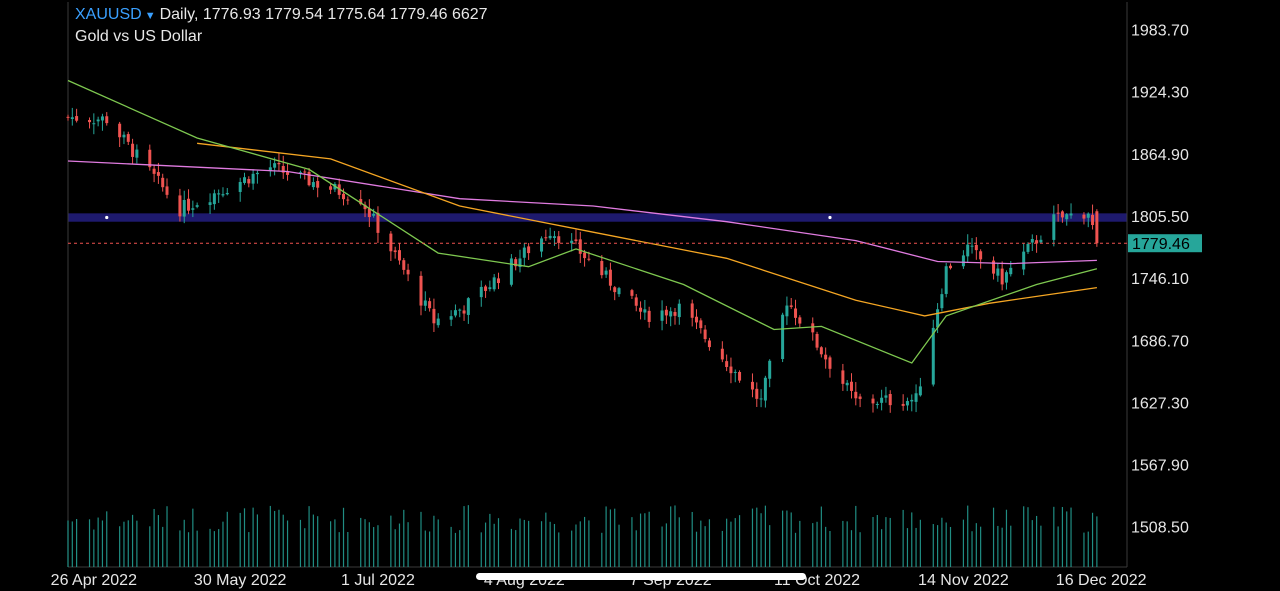 This screenshot has height=591, width=1280. Describe the element at coordinates (597, 217) in the screenshot. I see `resistance-zone` at that location.